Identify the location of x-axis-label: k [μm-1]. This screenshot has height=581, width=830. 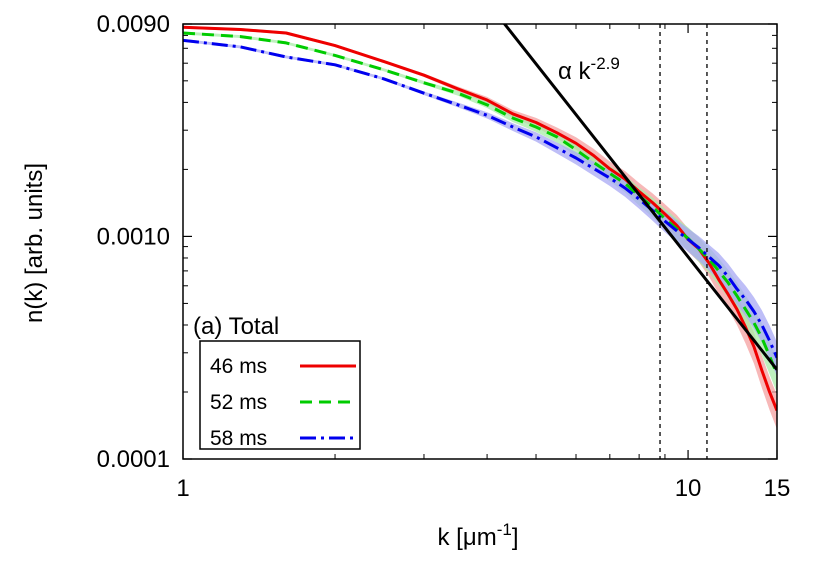
(478, 535).